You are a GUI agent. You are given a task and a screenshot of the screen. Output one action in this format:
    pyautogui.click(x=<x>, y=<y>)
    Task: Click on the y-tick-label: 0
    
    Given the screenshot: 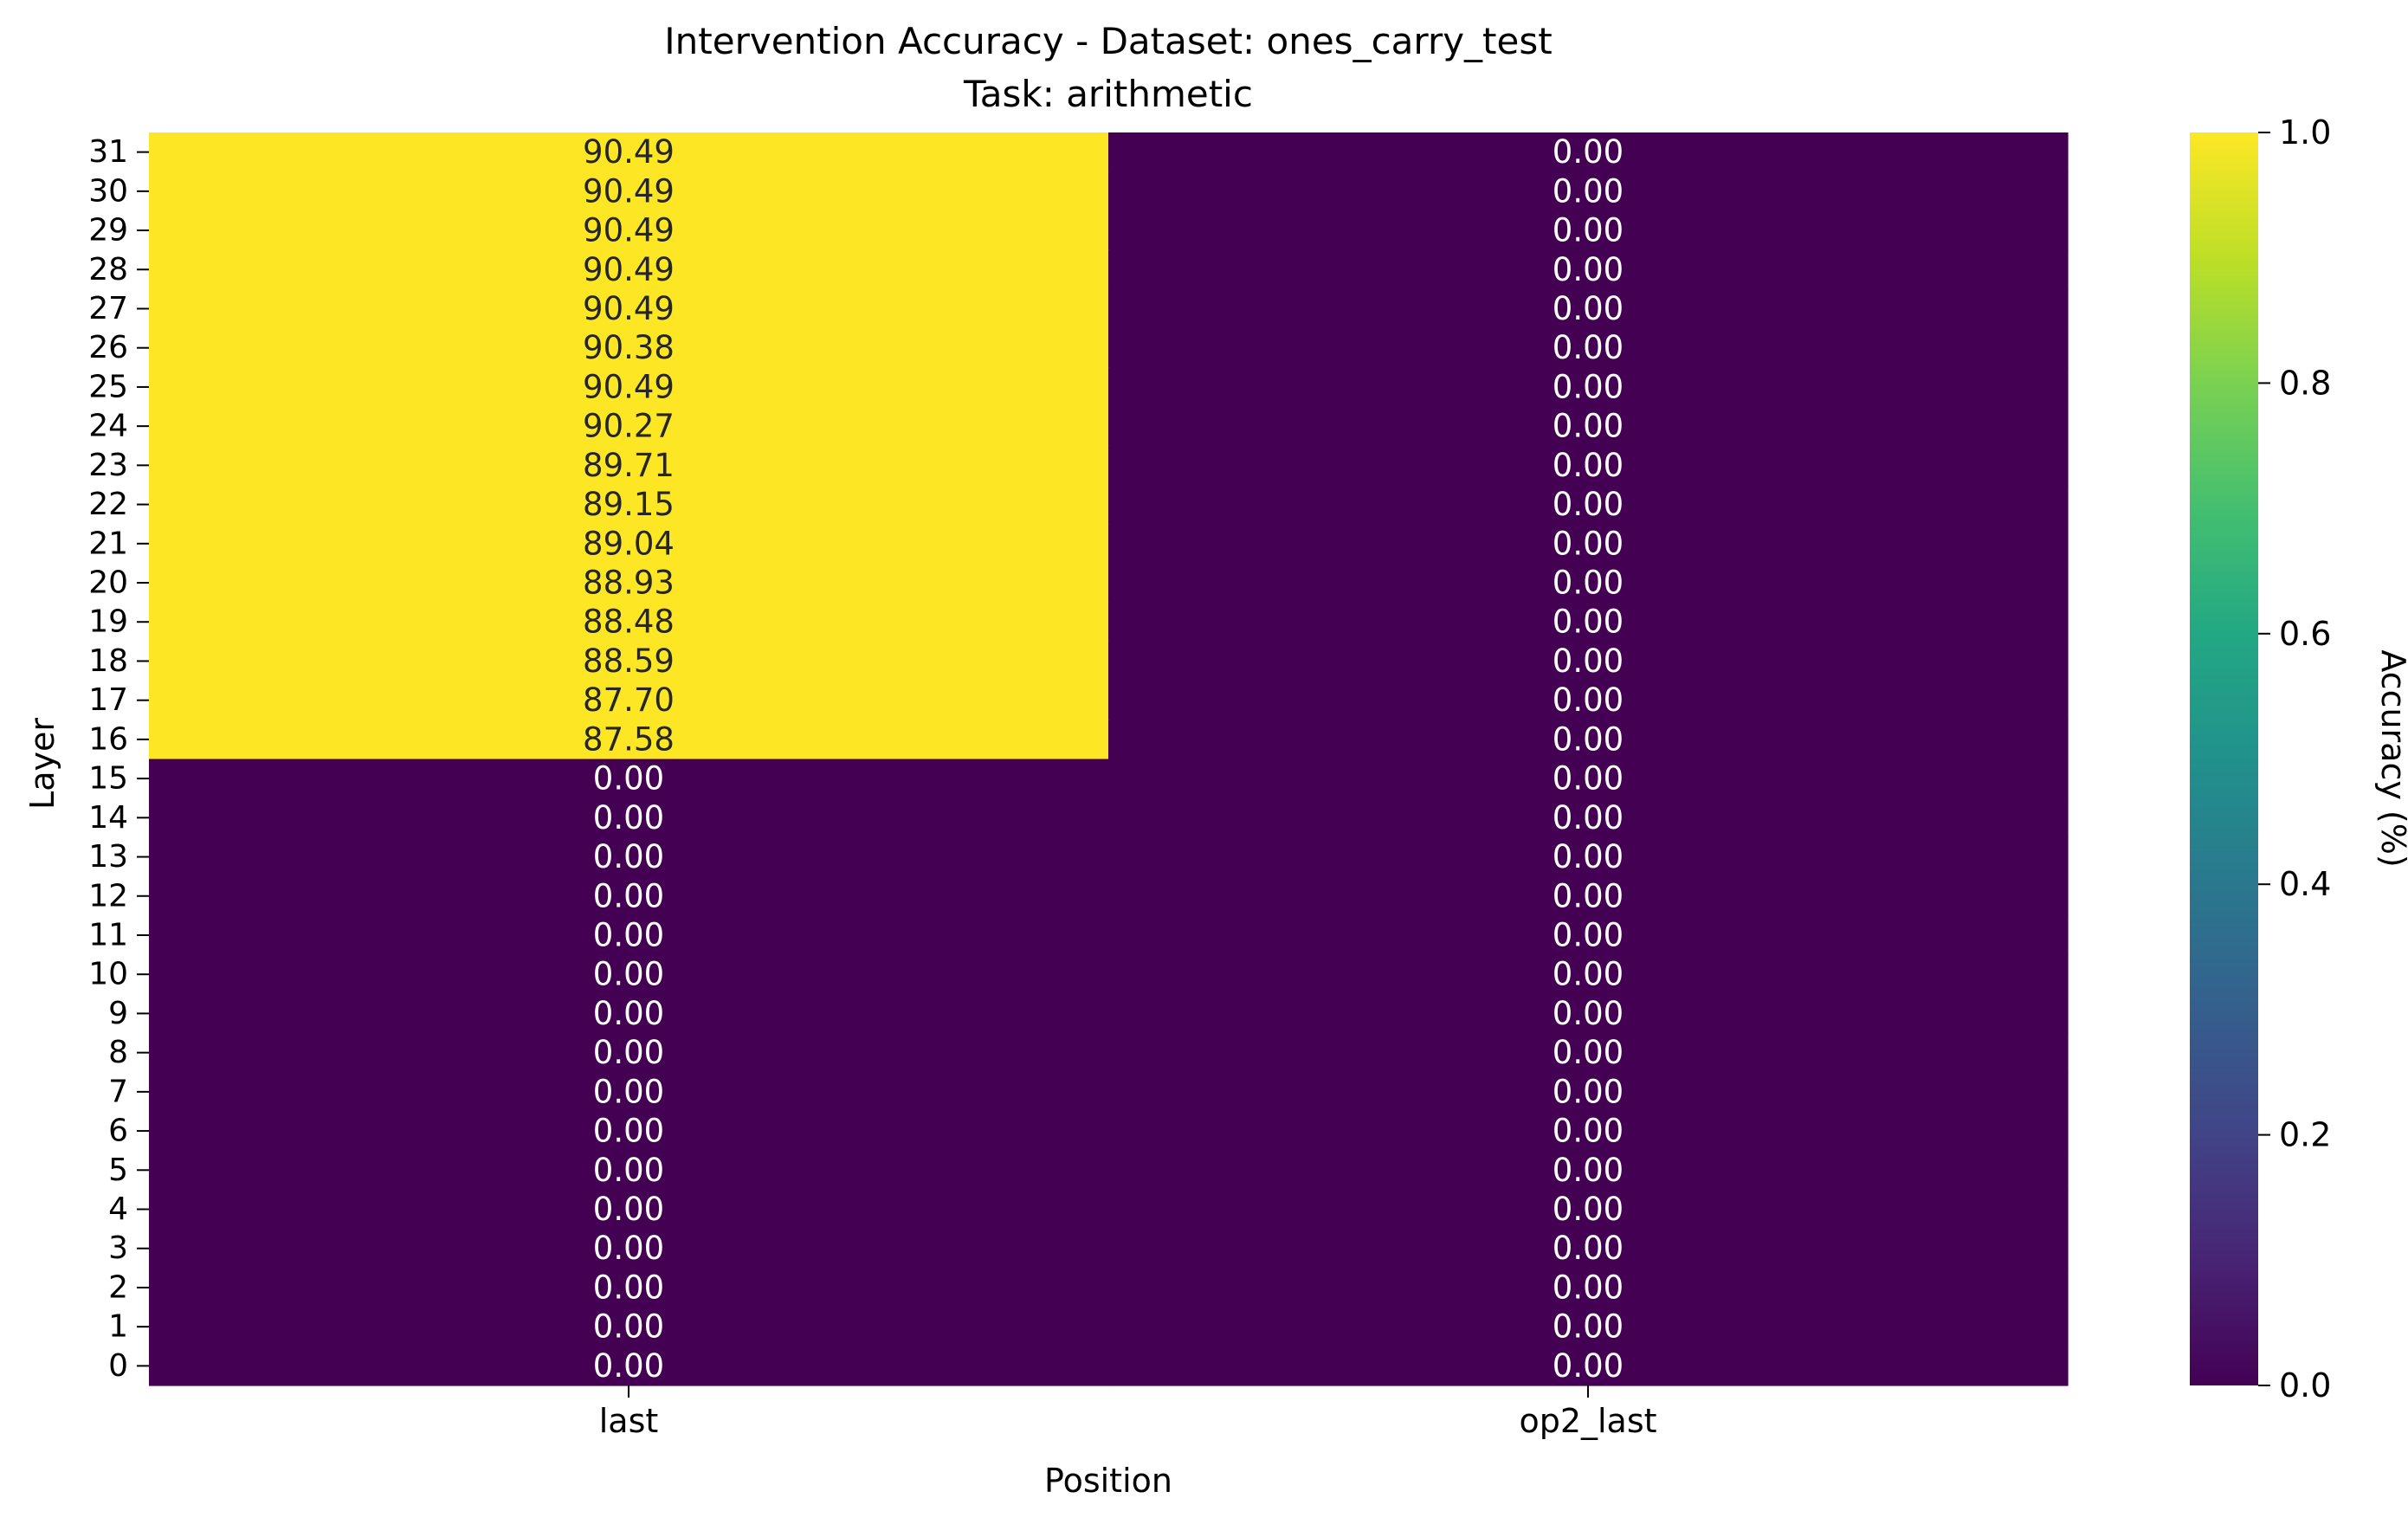 What is the action you would take?
    pyautogui.click(x=118, y=1366)
    